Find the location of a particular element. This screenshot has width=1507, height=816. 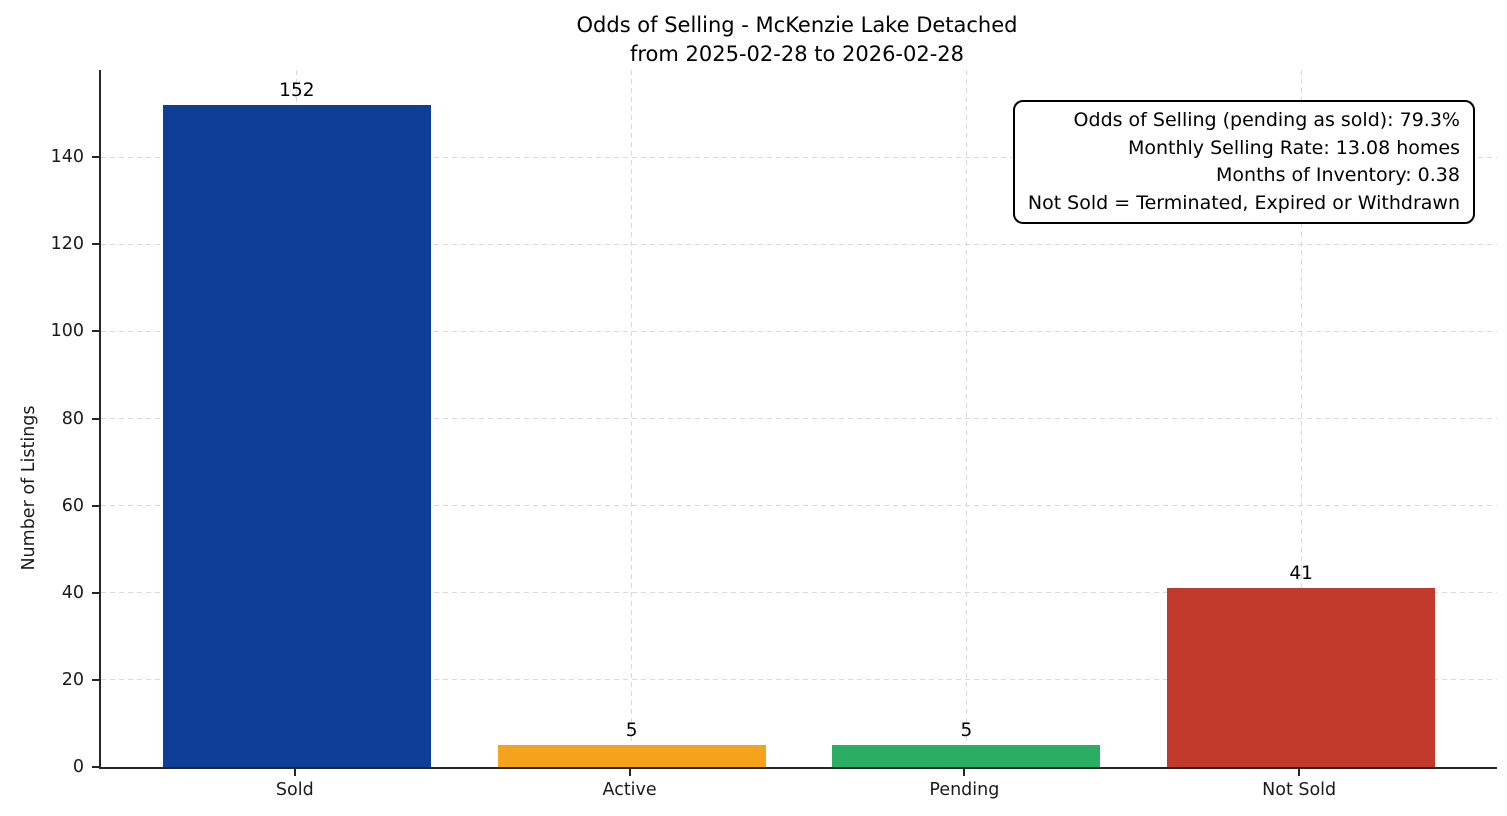

chart-subtitle: from 2025-02-28 to 2026-02-28 is located at coordinates (797, 54).